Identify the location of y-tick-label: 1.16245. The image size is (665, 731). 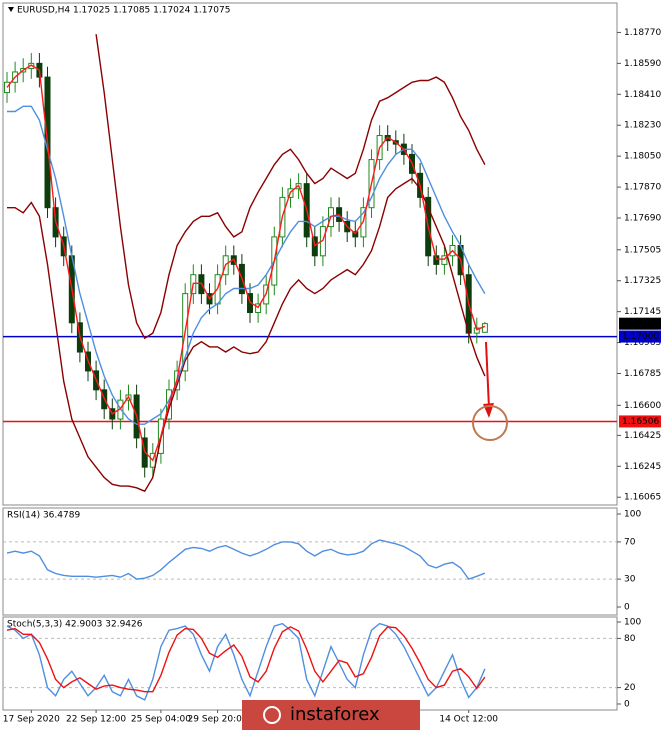
(642, 467).